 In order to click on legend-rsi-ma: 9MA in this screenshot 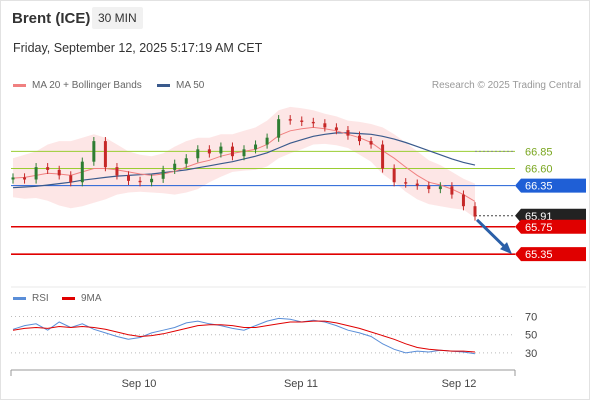, I will do `click(82, 298)`.